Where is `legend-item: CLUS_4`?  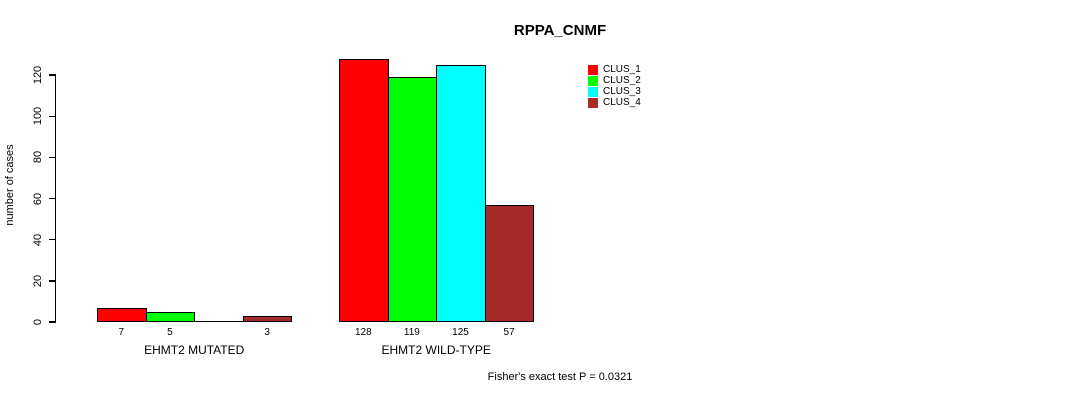
legend-item: CLUS_4 is located at coordinates (614, 102).